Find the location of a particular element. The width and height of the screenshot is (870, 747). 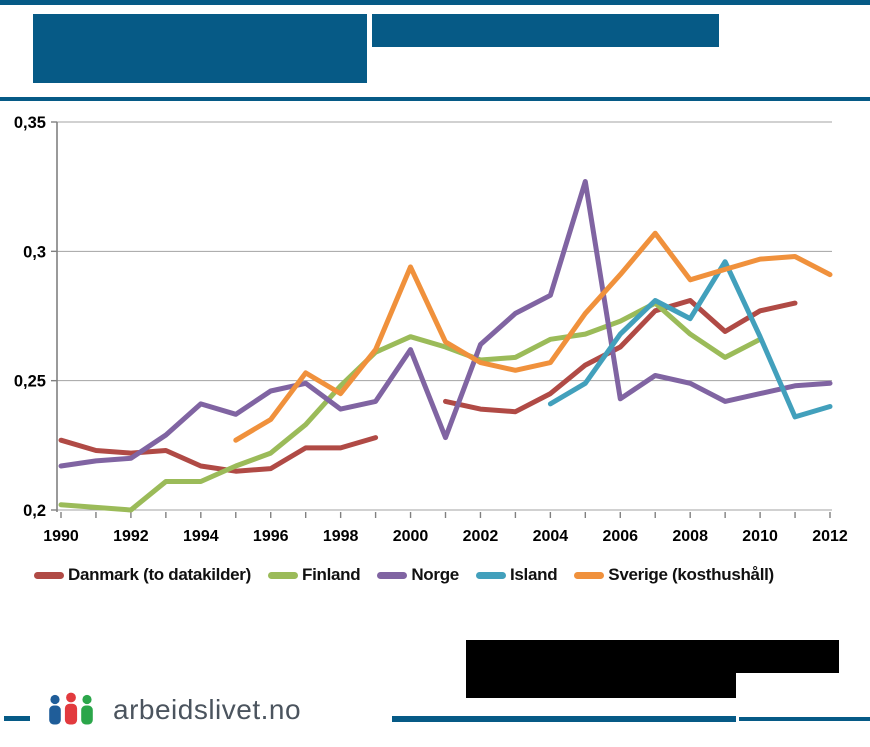

arbeidslivet-people-icon is located at coordinates (71, 708).